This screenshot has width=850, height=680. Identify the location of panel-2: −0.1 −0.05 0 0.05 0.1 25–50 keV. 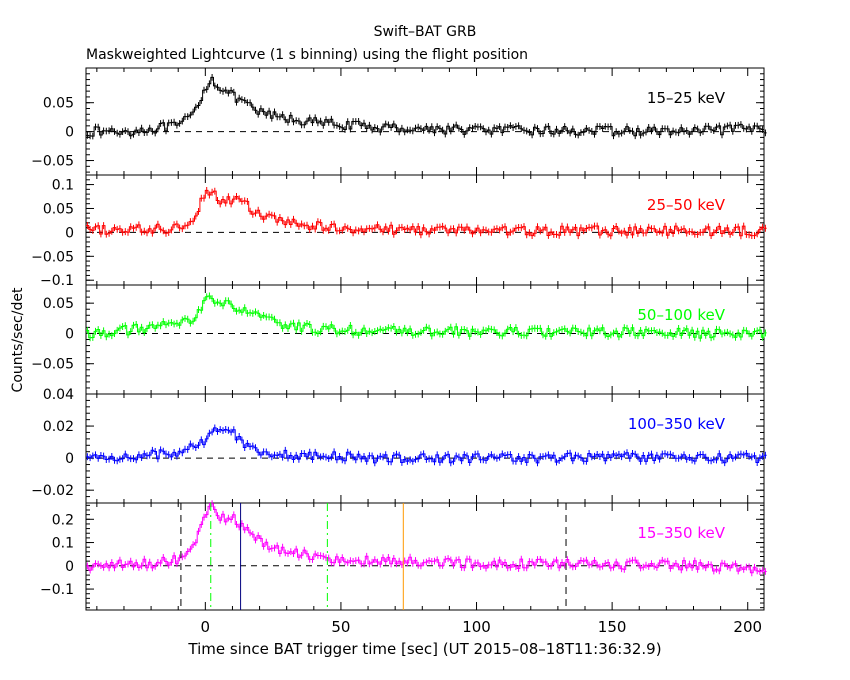
(399, 231).